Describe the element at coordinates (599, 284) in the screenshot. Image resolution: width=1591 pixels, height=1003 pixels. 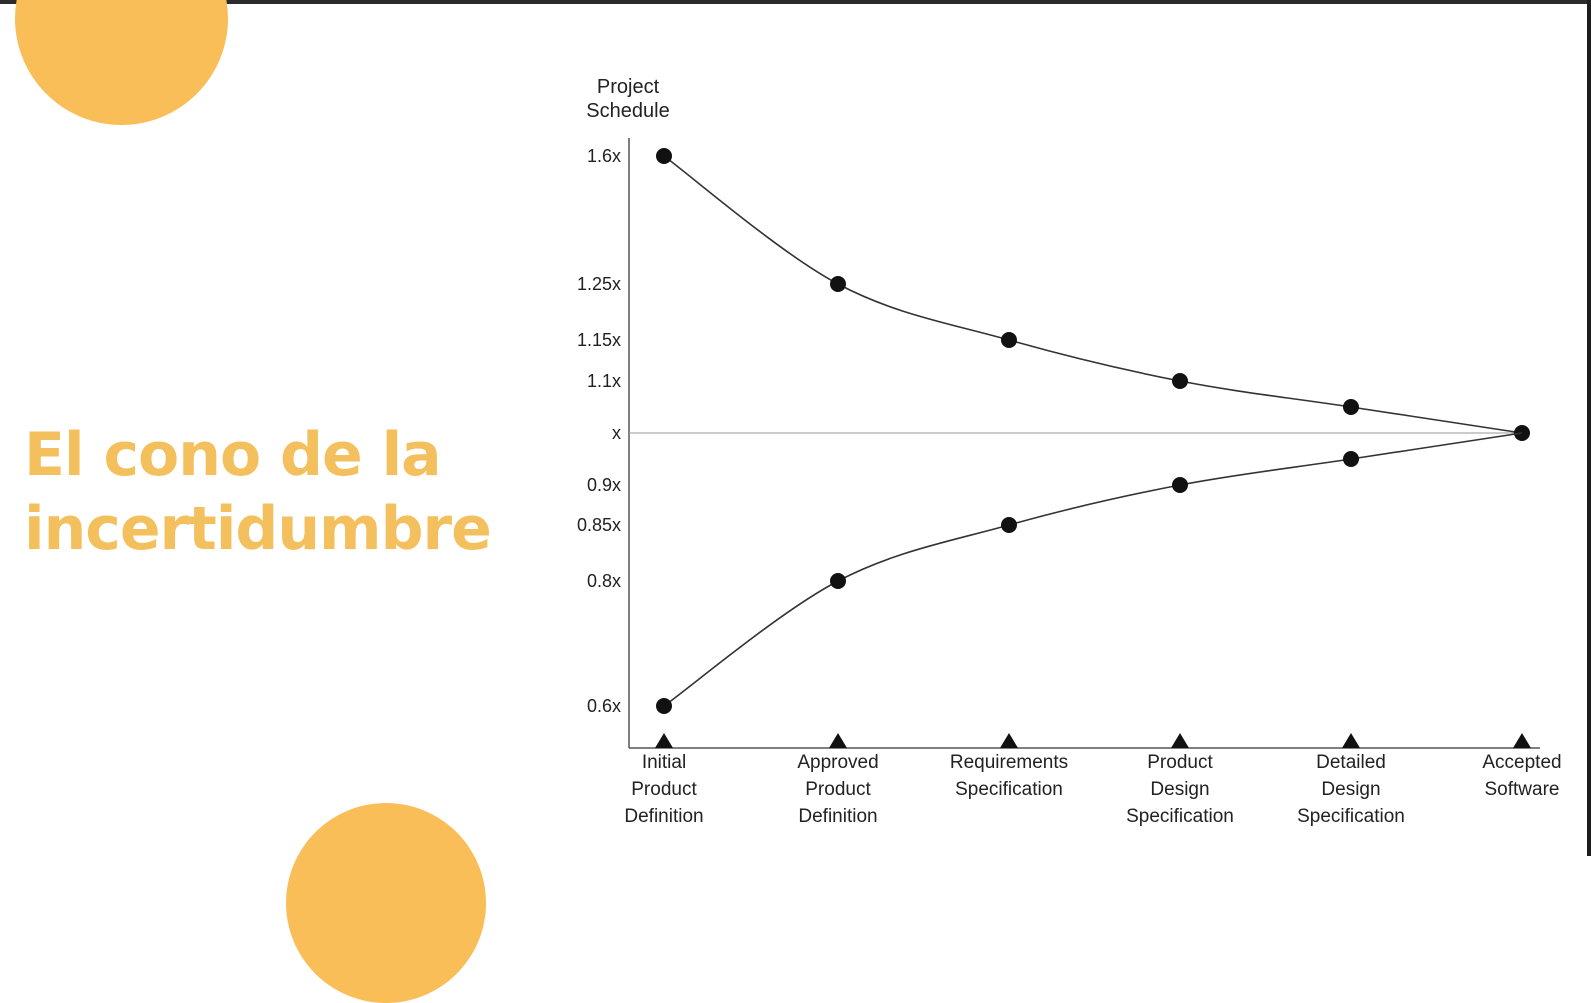
I see `y-tick-label: 1.25x` at that location.